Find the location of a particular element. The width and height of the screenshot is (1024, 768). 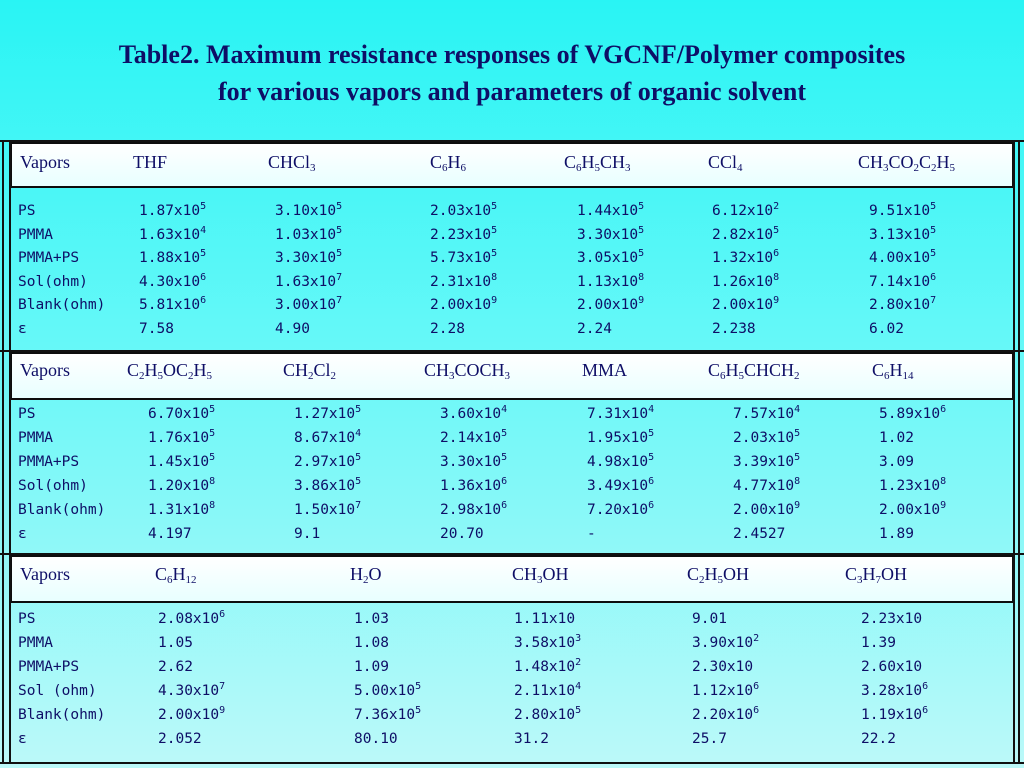

vapor-header: C6H5CH3 is located at coordinates (597, 163).